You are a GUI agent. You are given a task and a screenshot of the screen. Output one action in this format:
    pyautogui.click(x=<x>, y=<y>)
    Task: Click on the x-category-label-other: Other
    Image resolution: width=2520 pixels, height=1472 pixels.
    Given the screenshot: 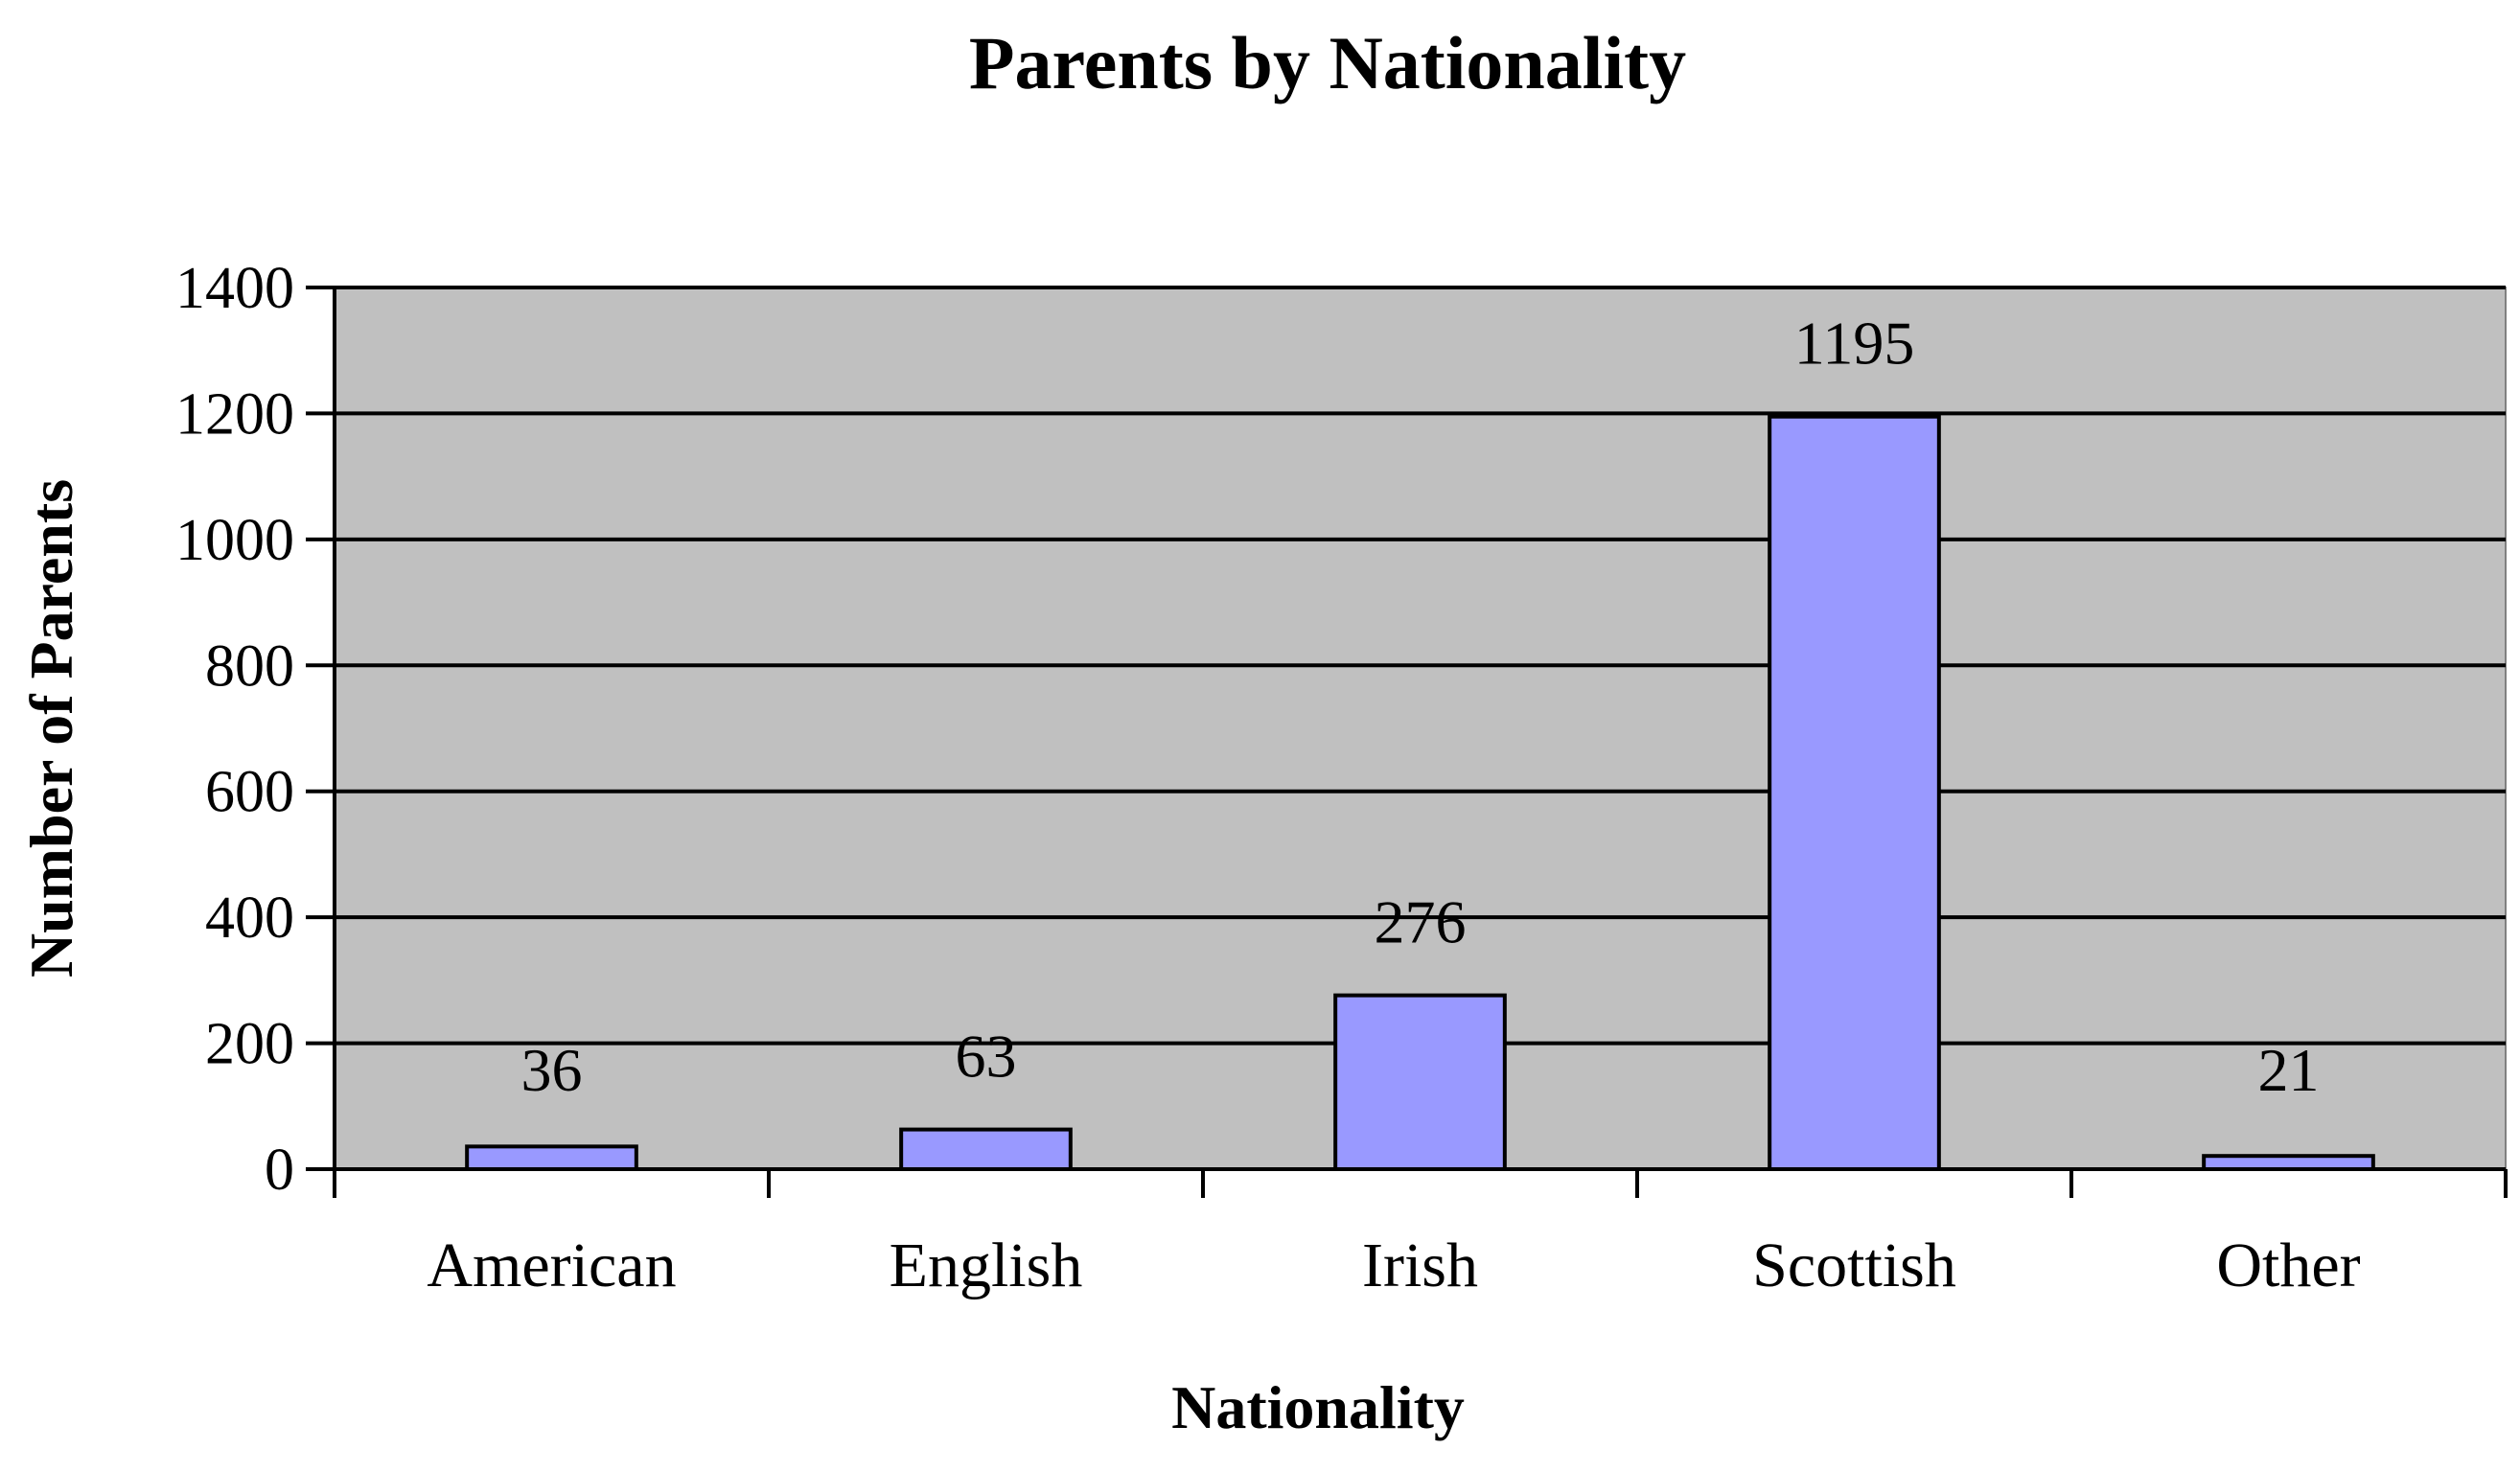 What is the action you would take?
    pyautogui.click(x=2288, y=1265)
    